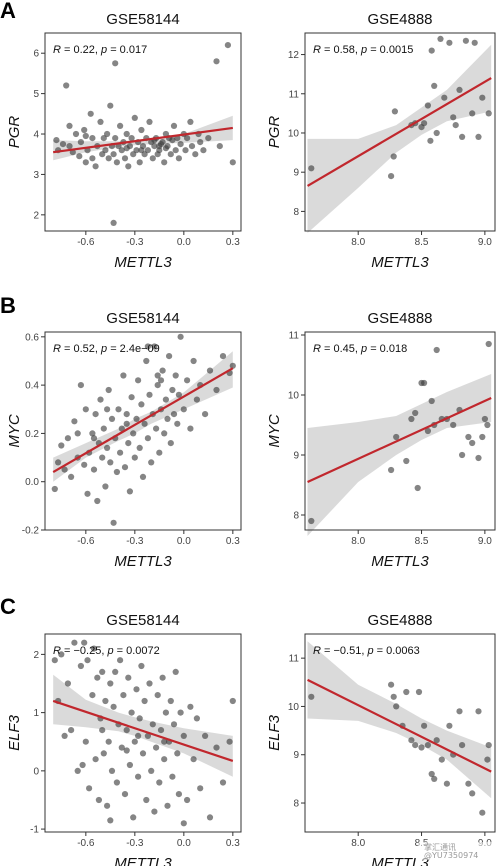 Image resolution: width=500 pixels, height=866 pixels. What do you see at coordinates (422, 242) in the screenshot?
I see `x-tick-label: 8.5` at bounding box center [422, 242].